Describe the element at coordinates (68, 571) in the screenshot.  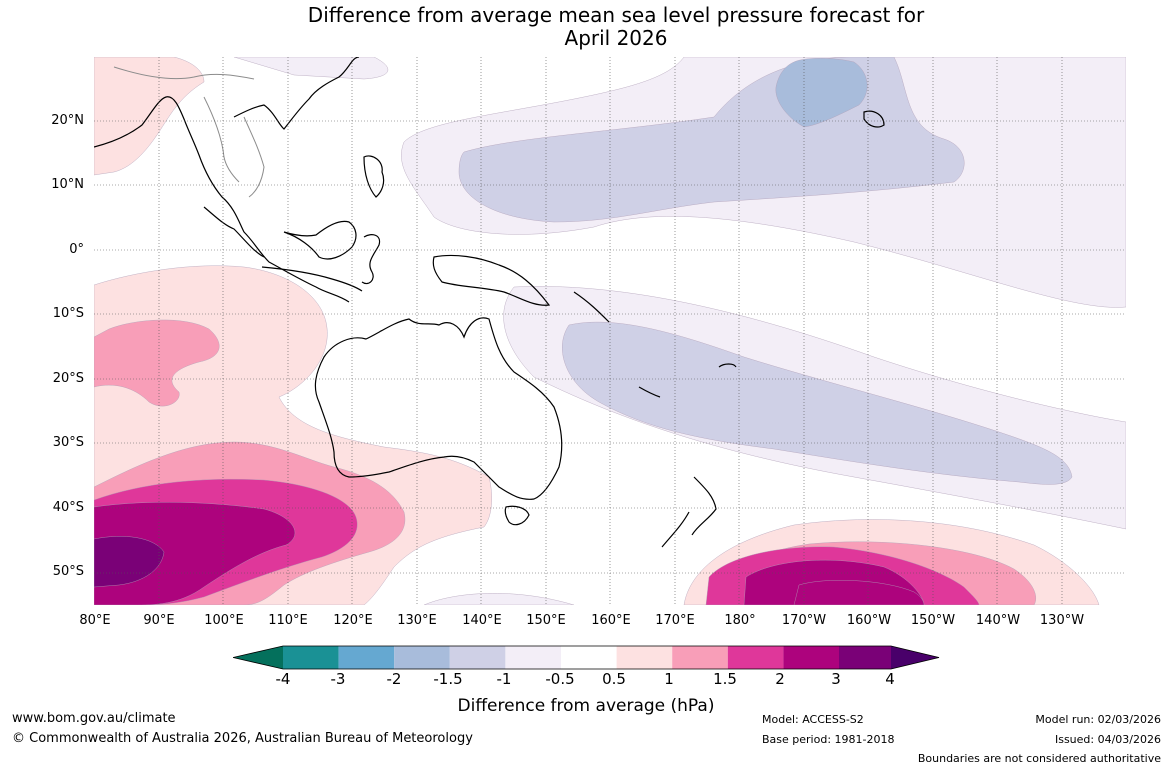
I see `lat-label-50s: 50°S` at that location.